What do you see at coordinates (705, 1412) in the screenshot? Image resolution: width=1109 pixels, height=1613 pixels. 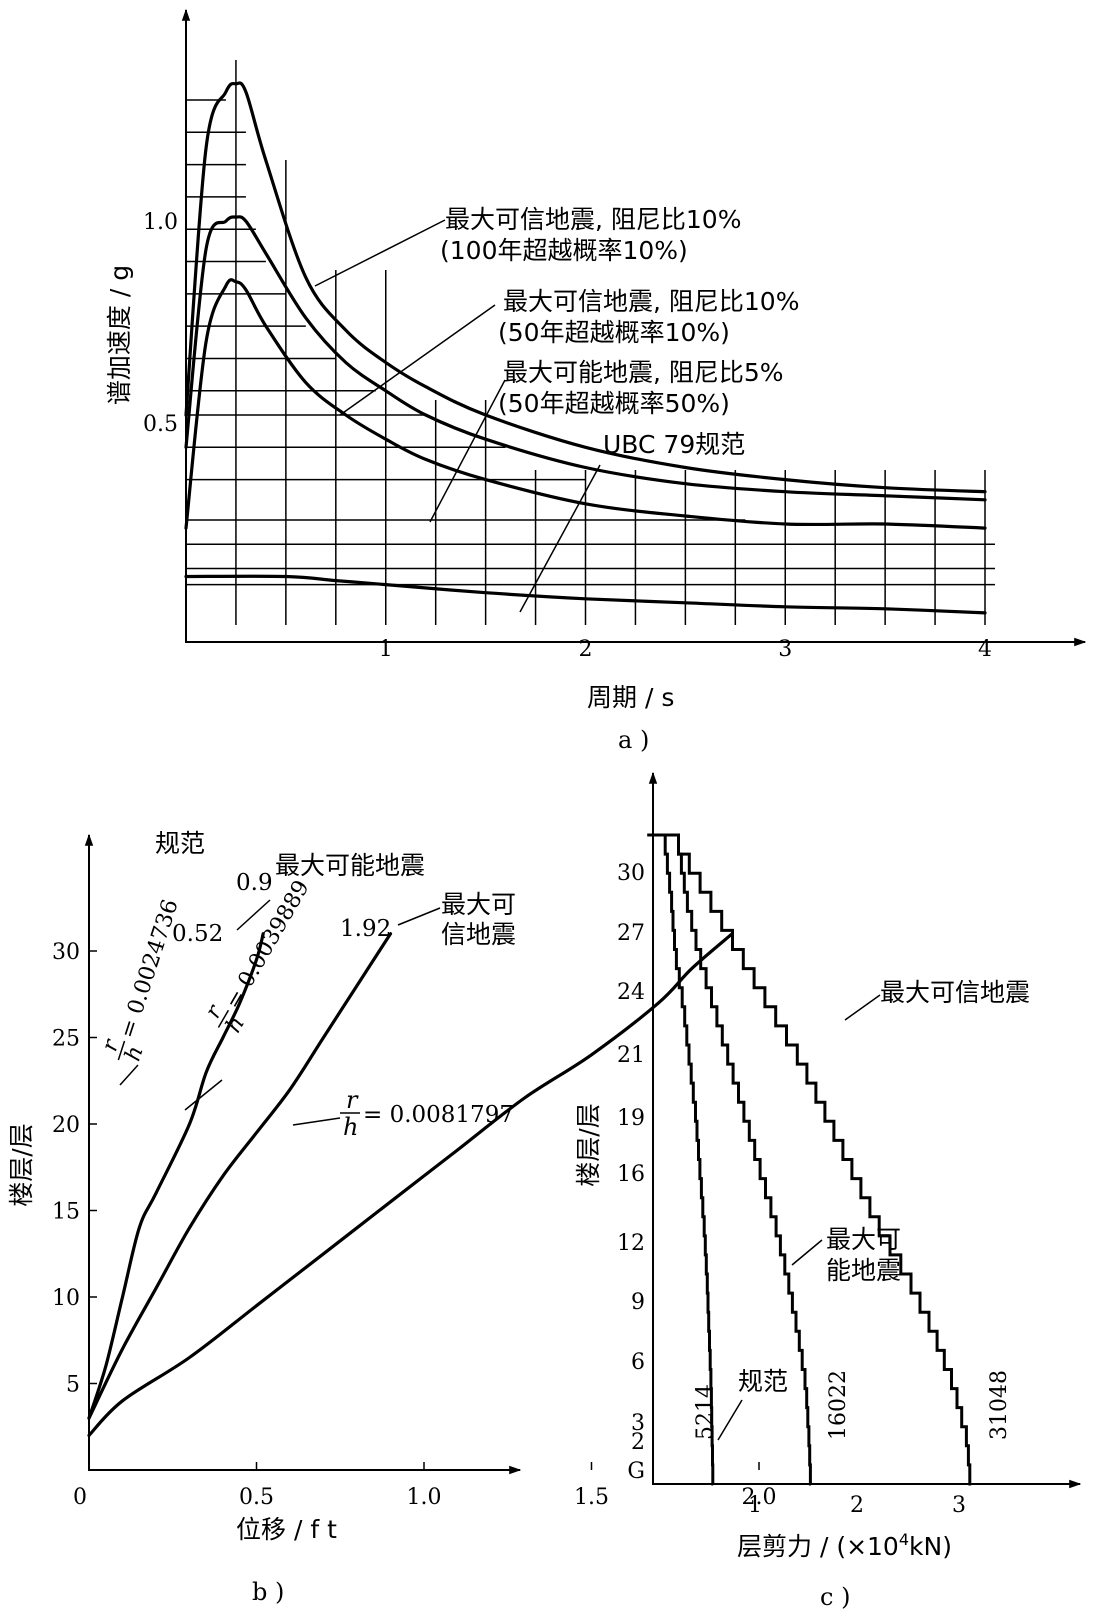 I see `c-base-value-code: 5214` at bounding box center [705, 1412].